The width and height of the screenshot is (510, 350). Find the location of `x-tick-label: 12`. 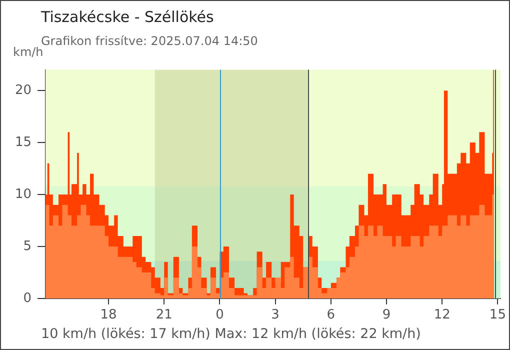

x-tick-label: 12 is located at coordinates (442, 315).